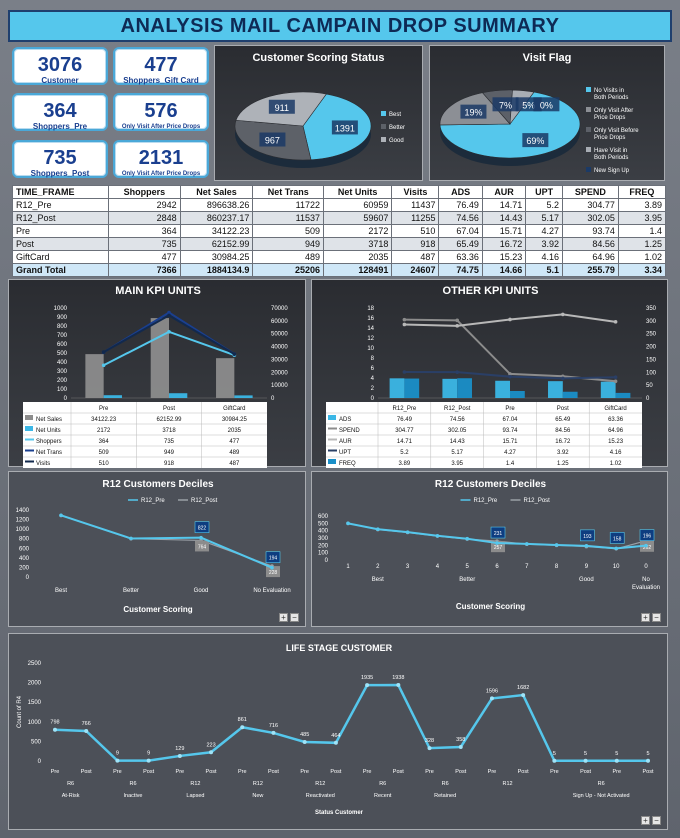 Image resolution: width=680 pixels, height=838 pixels. I want to click on left-axis-tick: 100, so click(62, 390).